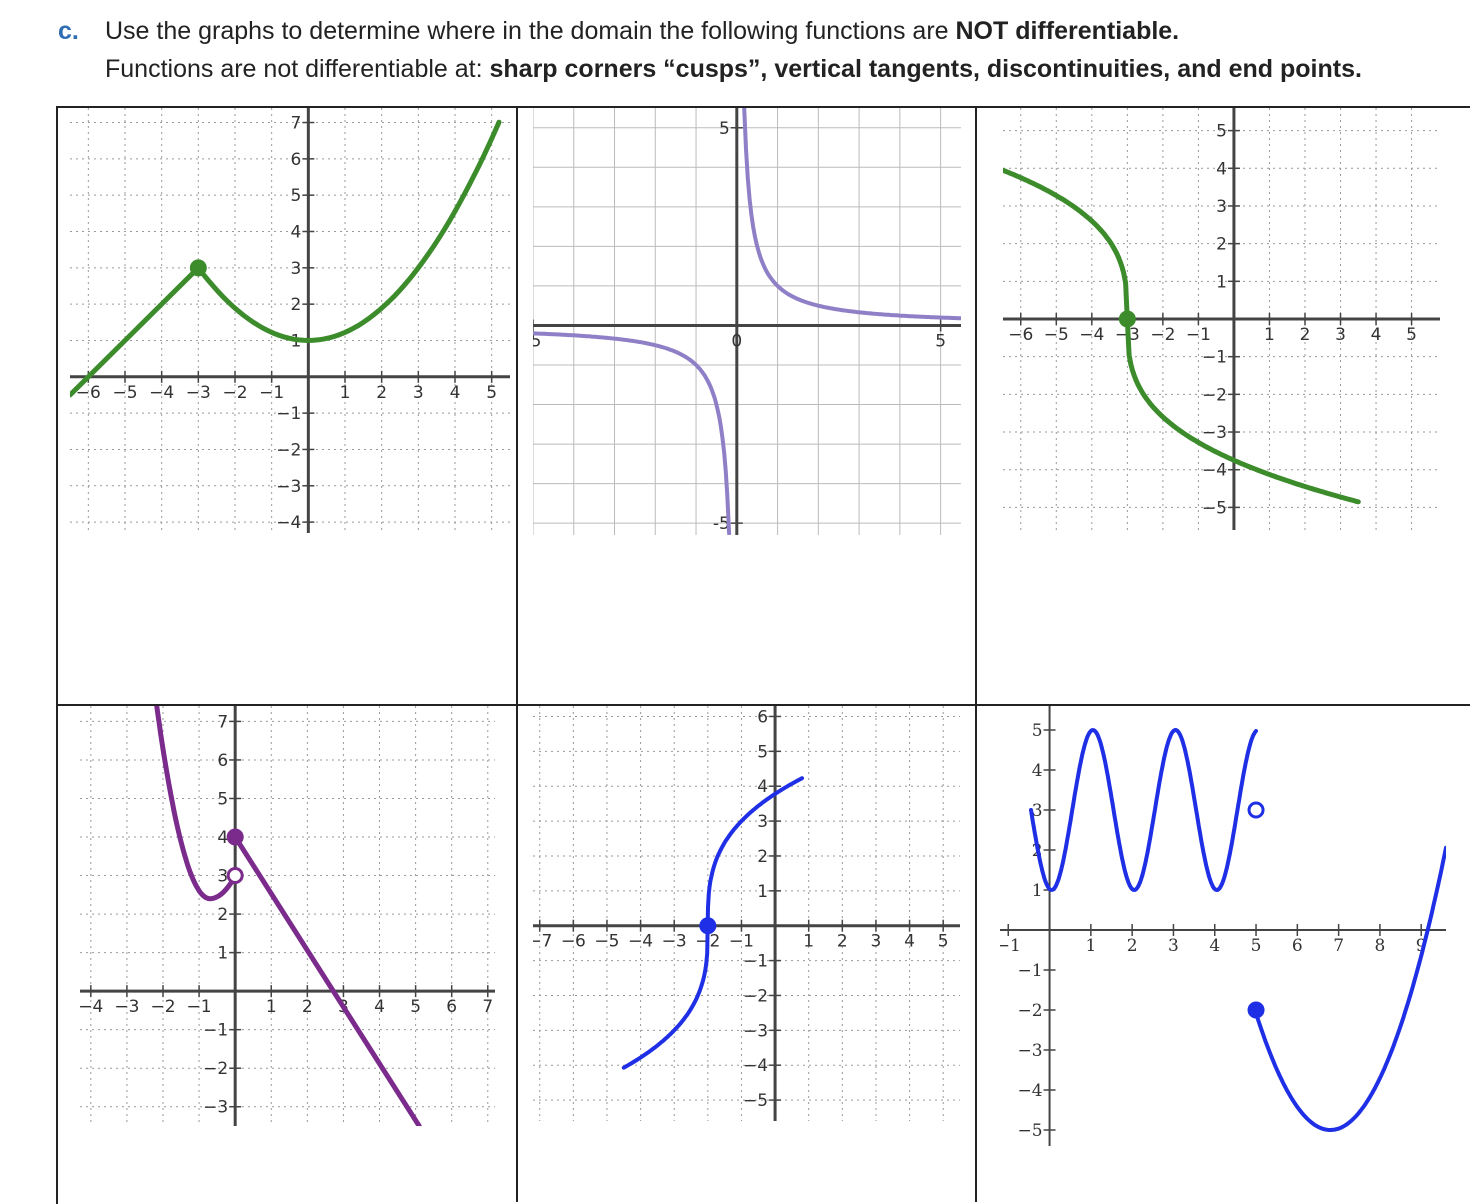 This screenshot has width=1470, height=1204. Describe the element at coordinates (1256, 810) in the screenshot. I see `open-point` at that location.